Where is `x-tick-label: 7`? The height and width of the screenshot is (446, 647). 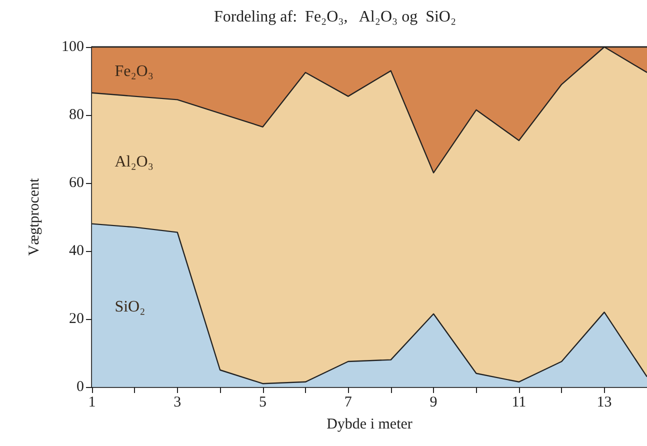 x-tick-label: 7 is located at coordinates (348, 402).